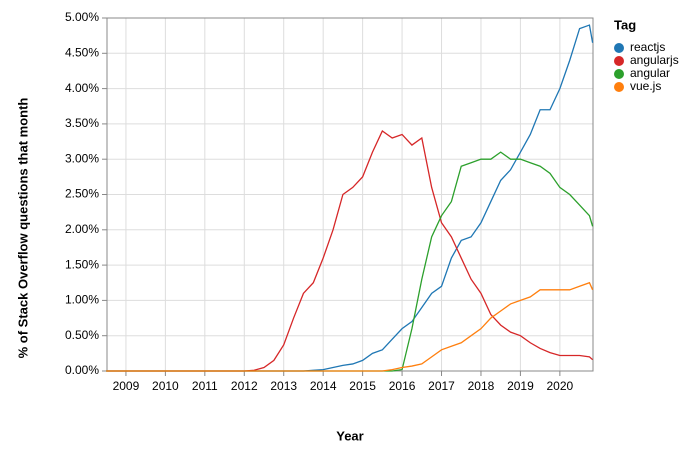 This screenshot has width=700, height=449. I want to click on y-tick-label: 4.50%, so click(82, 52).